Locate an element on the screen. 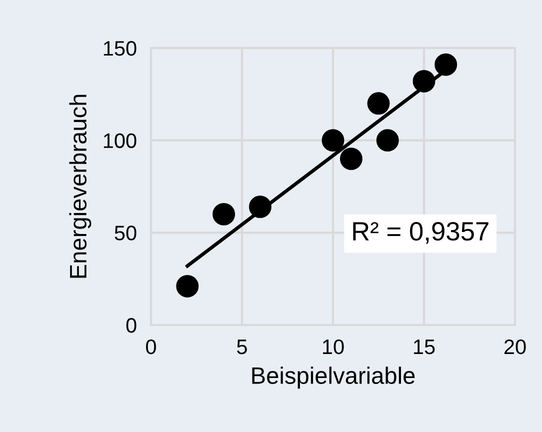 Image resolution: width=542 pixels, height=432 pixels. x-tick-label: 20 is located at coordinates (515, 346).